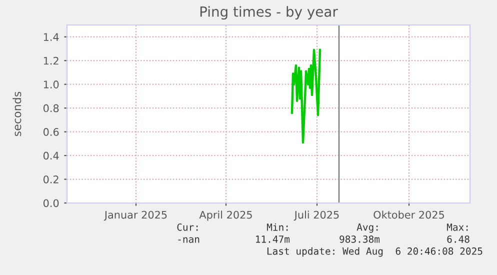 The image size is (497, 275). I want to click on text: 6.48, so click(458, 239).